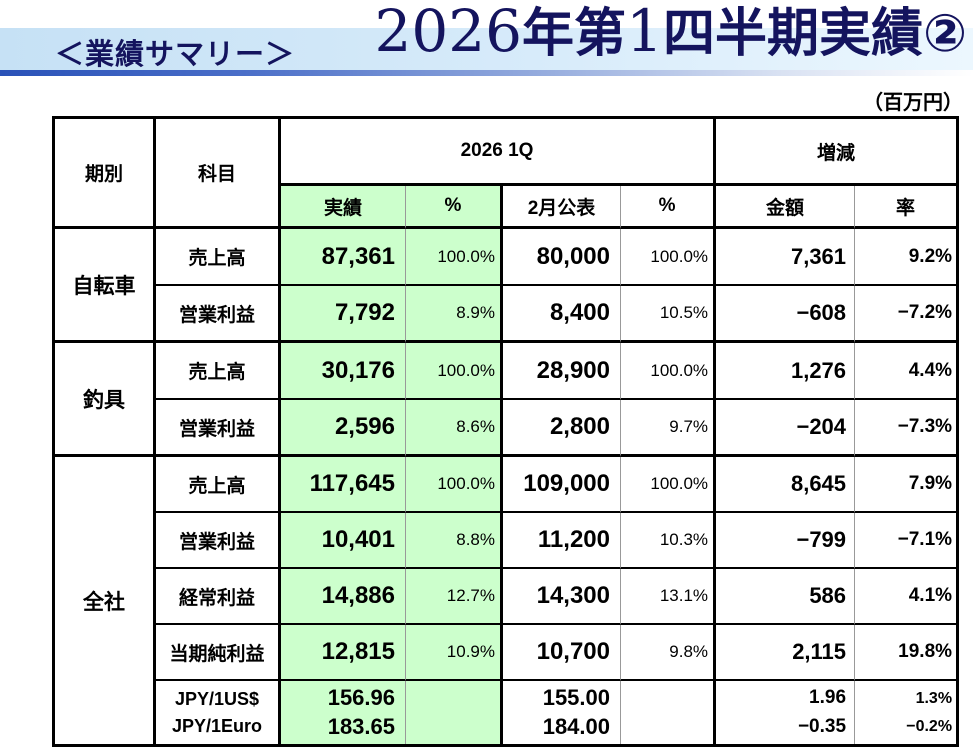 This screenshot has height=756, width=973. What do you see at coordinates (454, 653) in the screenshot?
I see `actual-pct: 10.9%` at bounding box center [454, 653].